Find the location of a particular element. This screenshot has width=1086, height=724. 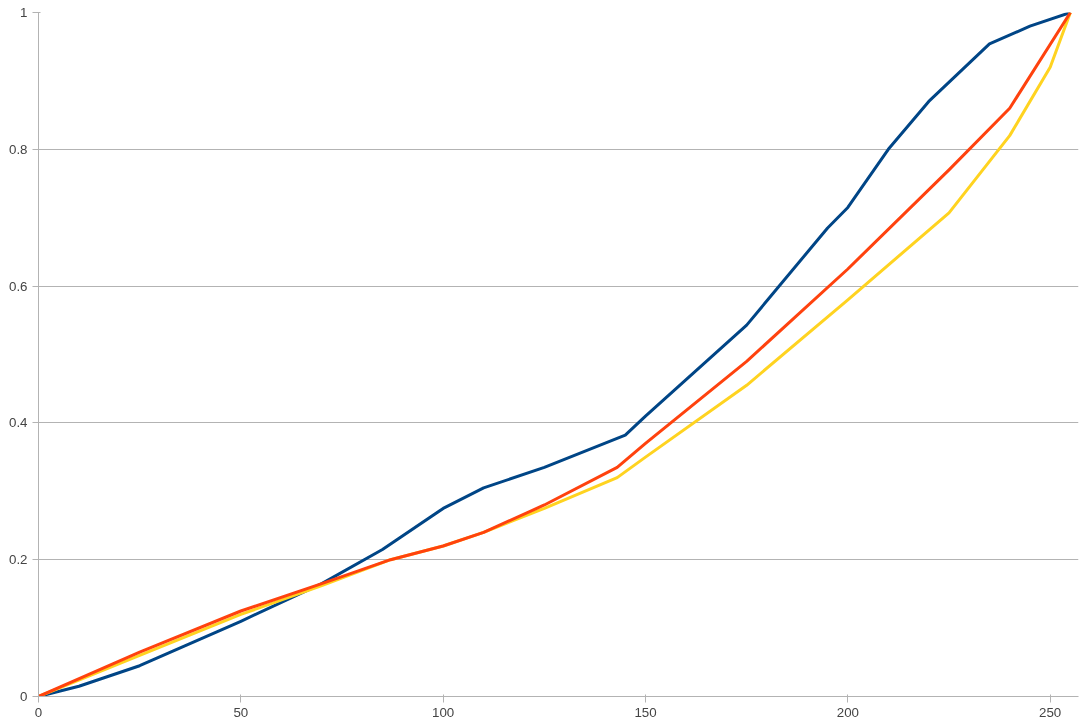

y-tick-label: 0.8 is located at coordinates (18, 149).